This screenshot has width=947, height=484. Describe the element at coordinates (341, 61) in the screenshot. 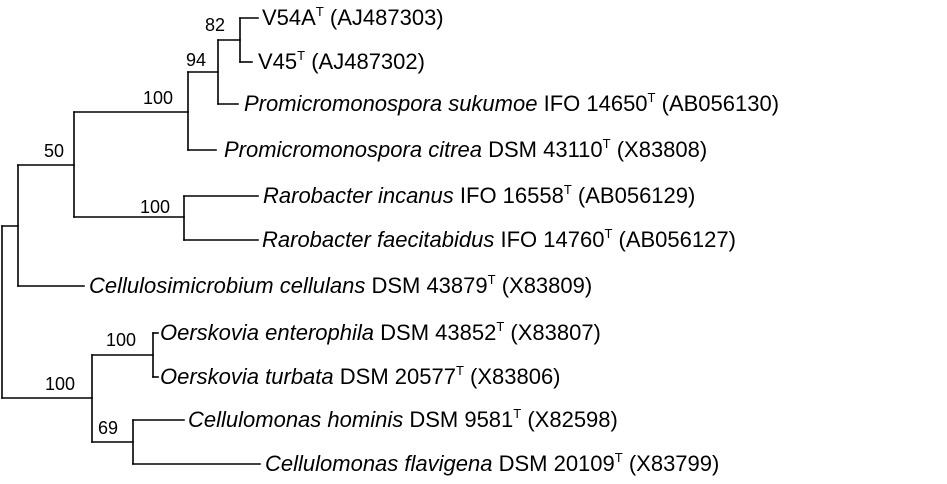

I see `taxon-label: V45T (AJ487302)` at that location.